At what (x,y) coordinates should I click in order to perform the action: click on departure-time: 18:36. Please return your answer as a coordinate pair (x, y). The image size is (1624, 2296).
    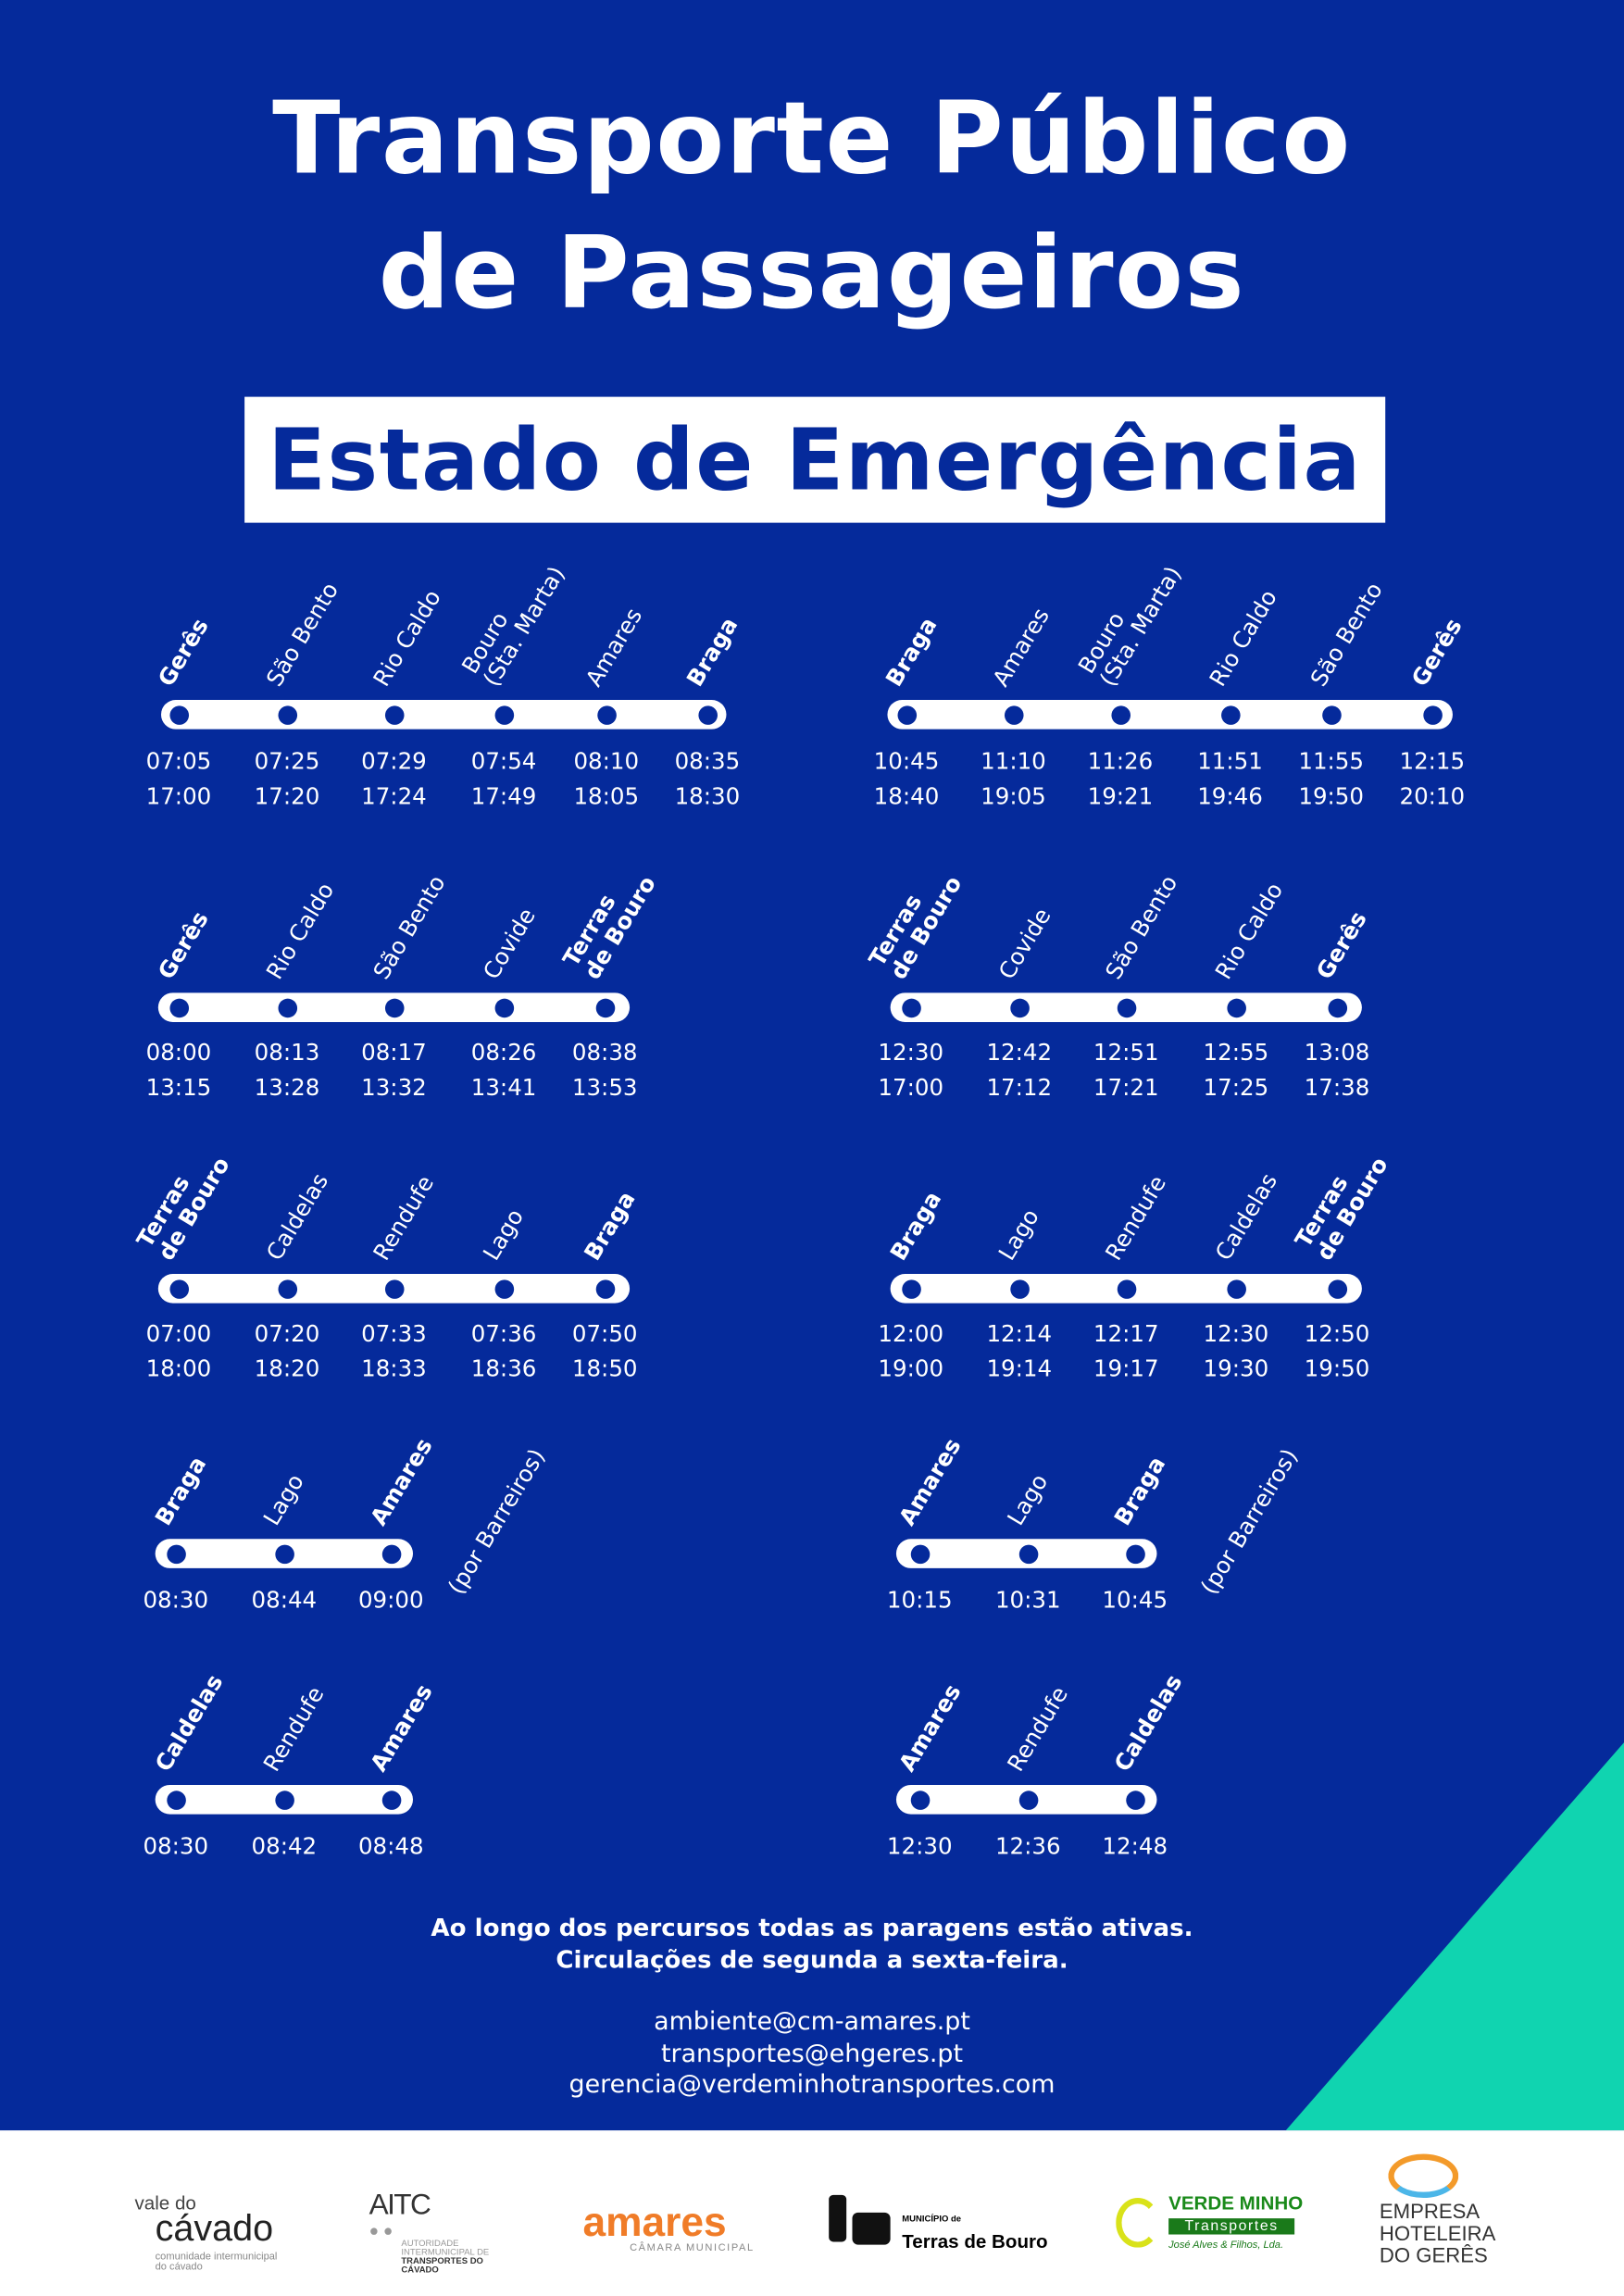
    Looking at the image, I should click on (503, 1369).